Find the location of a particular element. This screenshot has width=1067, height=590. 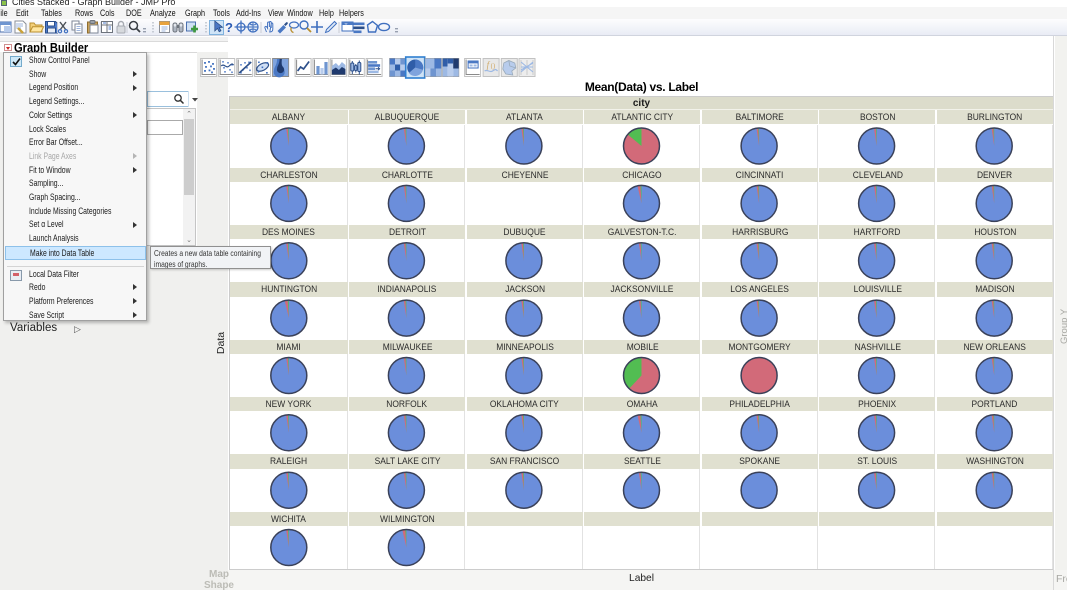

svg-text: T is located at coordinates (346, 27).